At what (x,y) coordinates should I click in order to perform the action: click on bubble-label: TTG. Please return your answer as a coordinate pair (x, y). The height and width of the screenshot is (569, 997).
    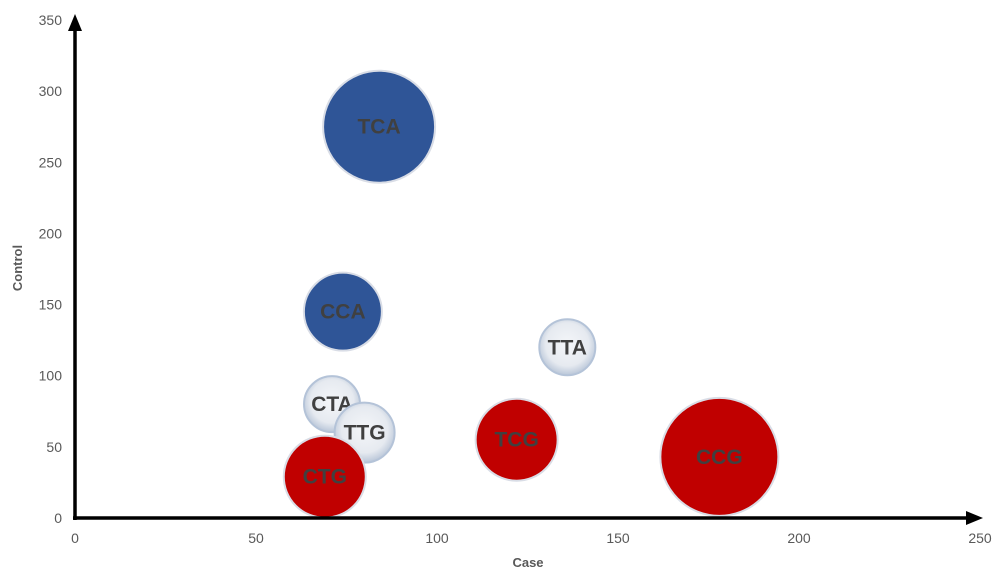
    Looking at the image, I should click on (365, 433).